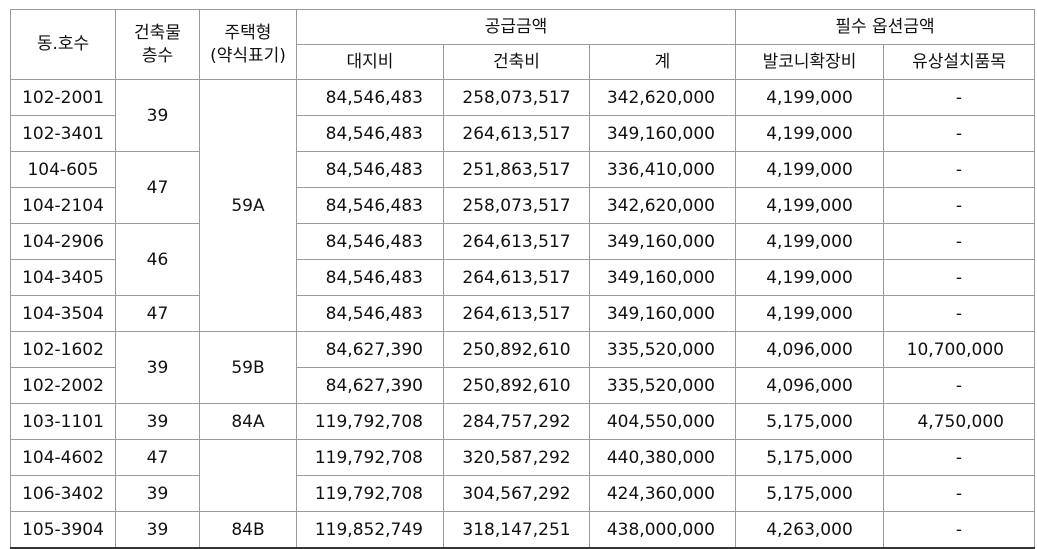 This screenshot has height=549, width=1037. Describe the element at coordinates (516, 457) in the screenshot. I see `building-cell: 320,587,292` at that location.